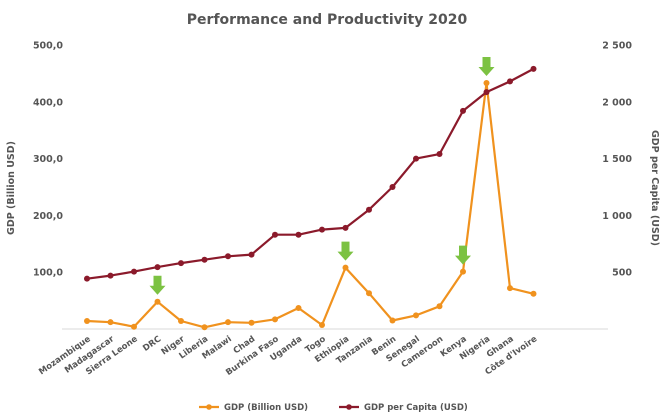  I want to click on y-tick-left-label: 200,0, so click(48, 216).